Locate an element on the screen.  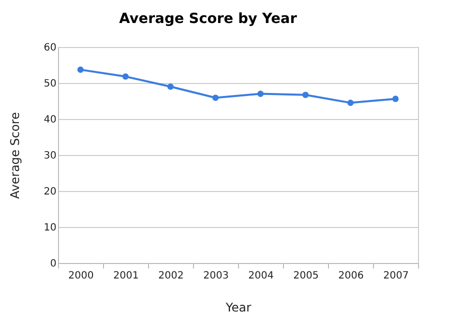
y-tick-label: 10 is located at coordinates (50, 228).